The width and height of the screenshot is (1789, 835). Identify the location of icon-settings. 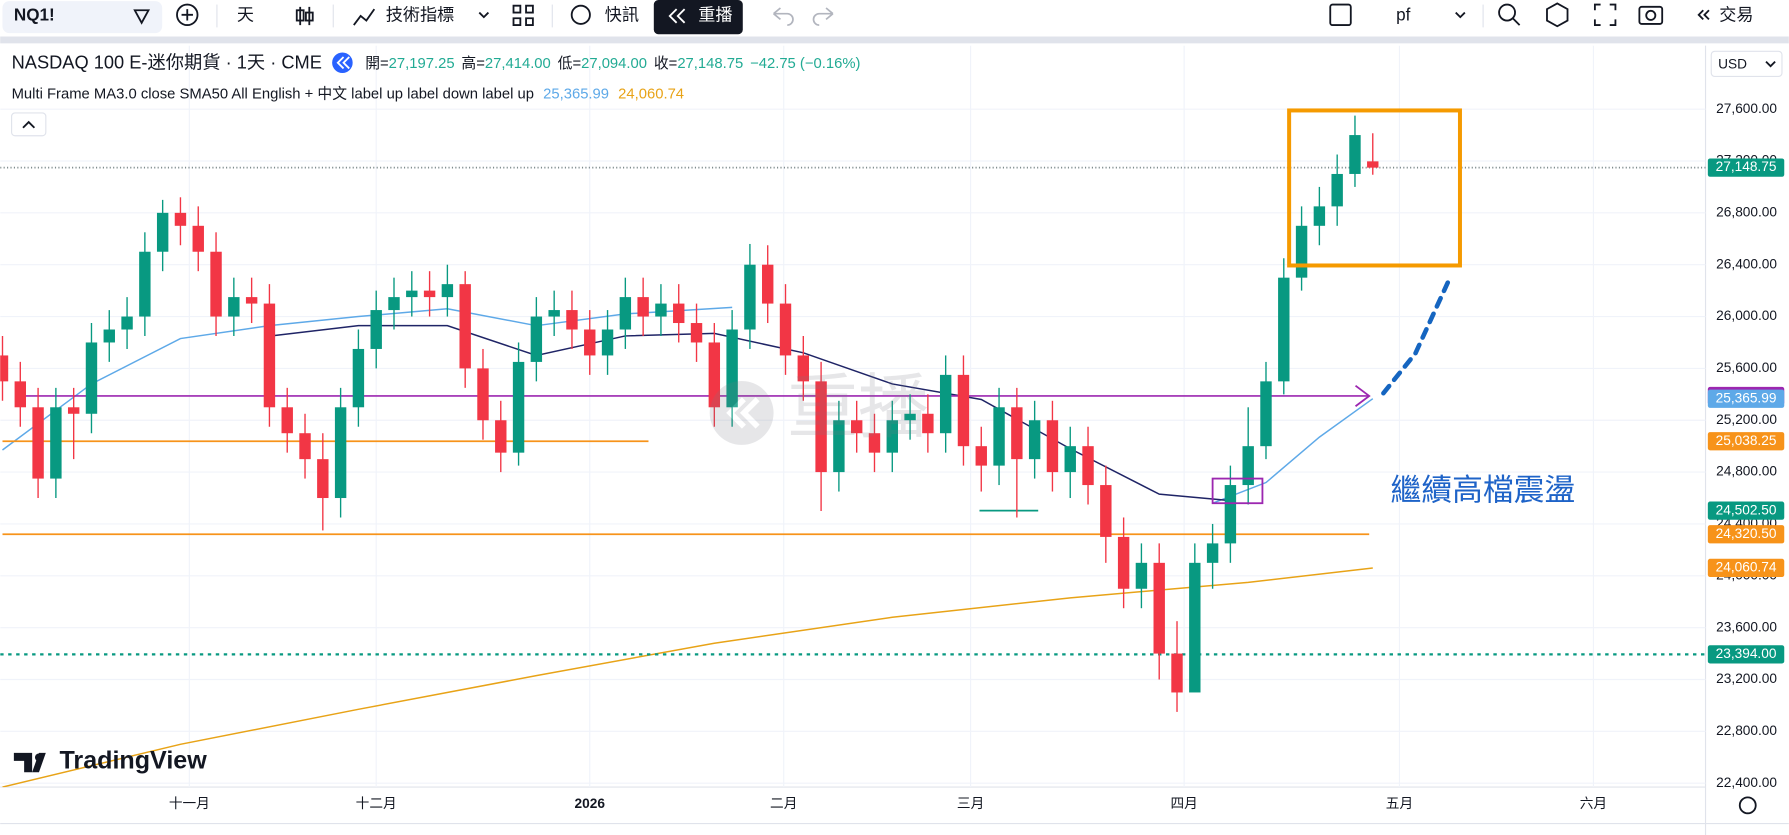
(1557, 15).